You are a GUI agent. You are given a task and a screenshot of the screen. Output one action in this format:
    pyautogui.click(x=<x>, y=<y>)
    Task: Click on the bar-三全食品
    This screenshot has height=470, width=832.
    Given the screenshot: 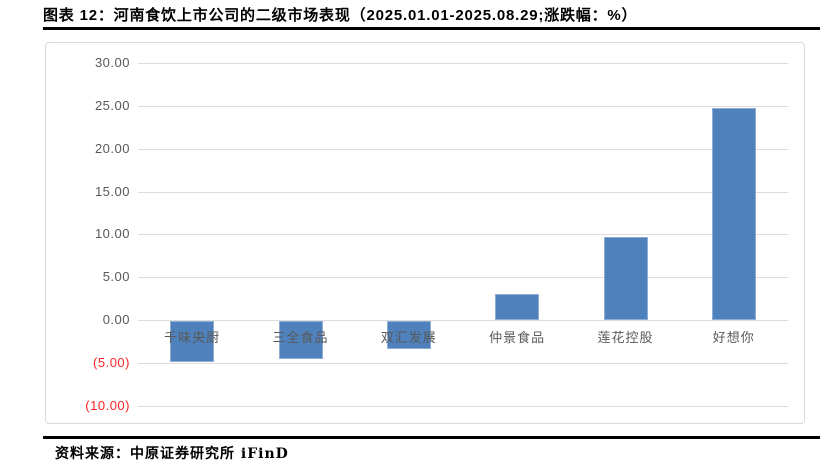 What is the action you would take?
    pyautogui.click(x=300, y=340)
    